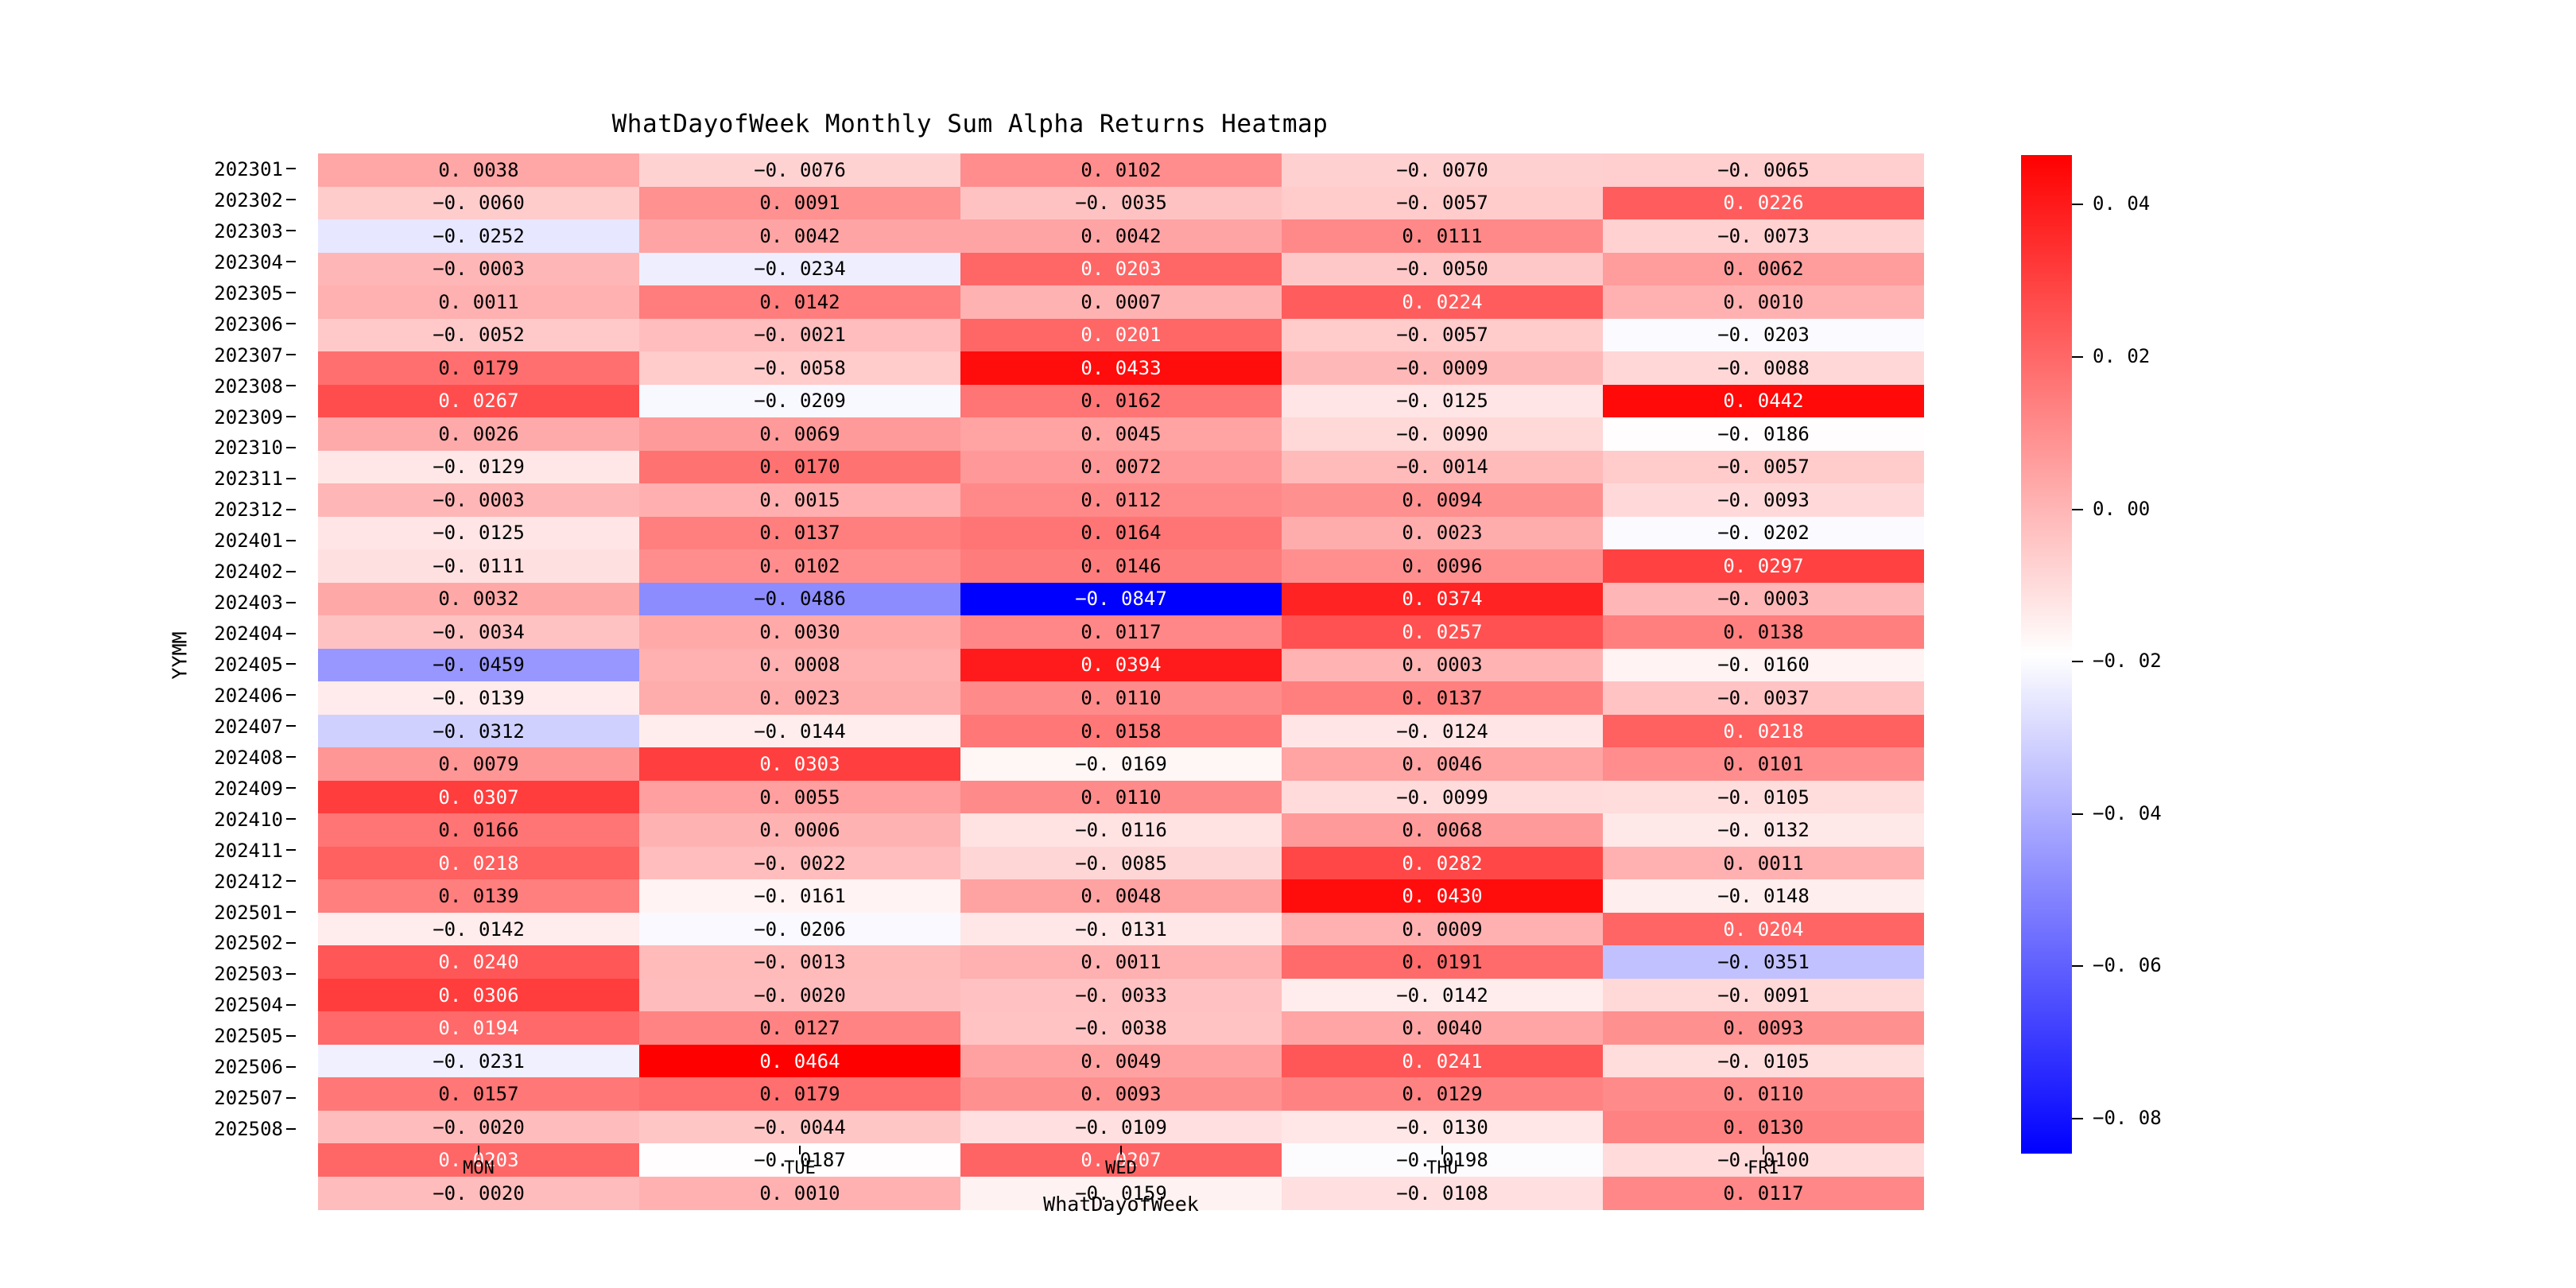  I want to click on heatmap-cell: −0. 0020, so click(800, 995).